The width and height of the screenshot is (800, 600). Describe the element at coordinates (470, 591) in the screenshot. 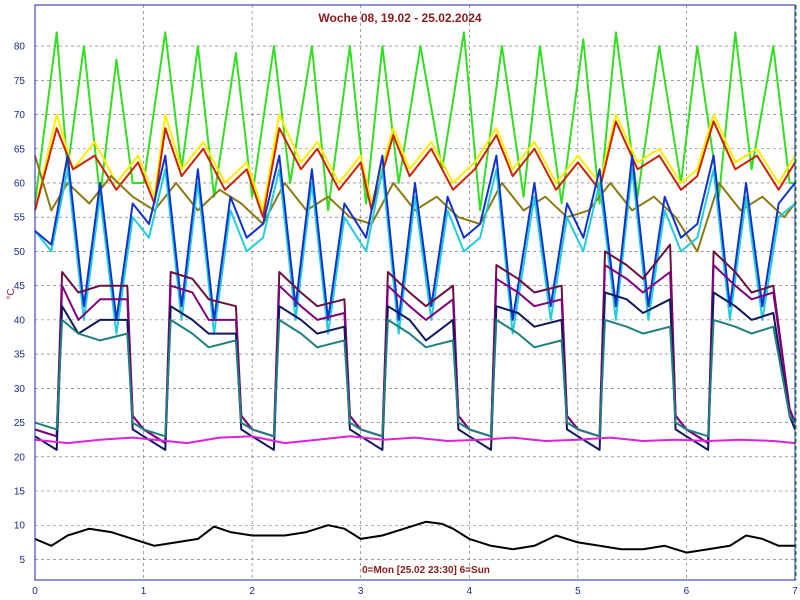

I see `x-tick-label: 4` at that location.